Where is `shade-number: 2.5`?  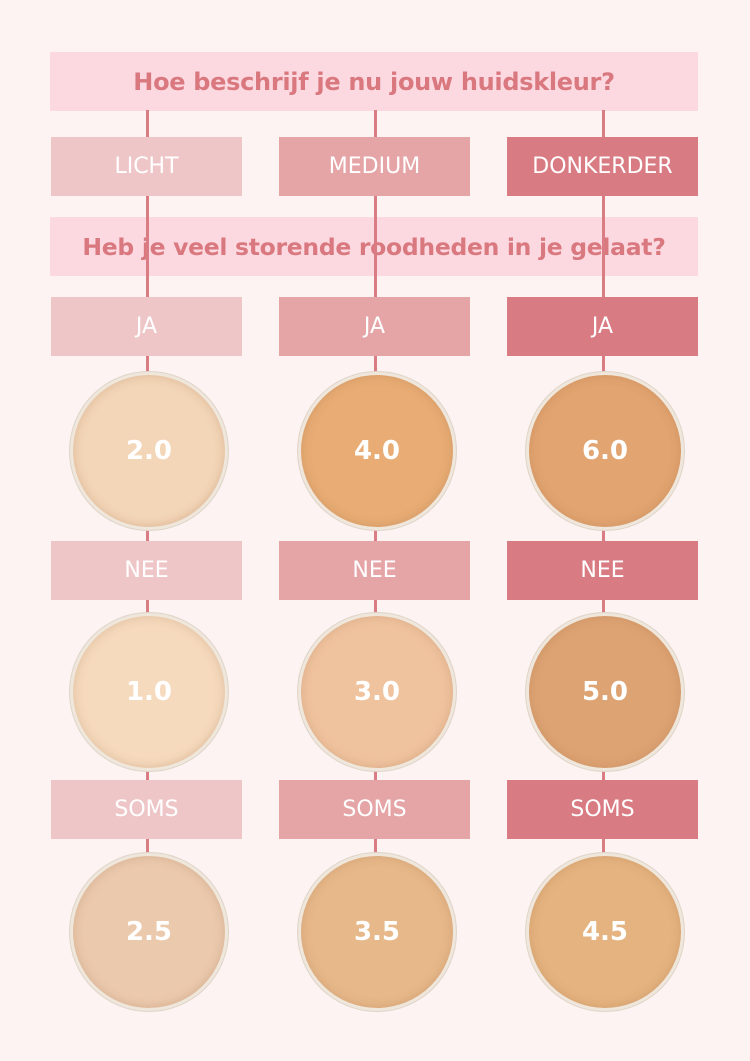 shade-number: 2.5 is located at coordinates (149, 932).